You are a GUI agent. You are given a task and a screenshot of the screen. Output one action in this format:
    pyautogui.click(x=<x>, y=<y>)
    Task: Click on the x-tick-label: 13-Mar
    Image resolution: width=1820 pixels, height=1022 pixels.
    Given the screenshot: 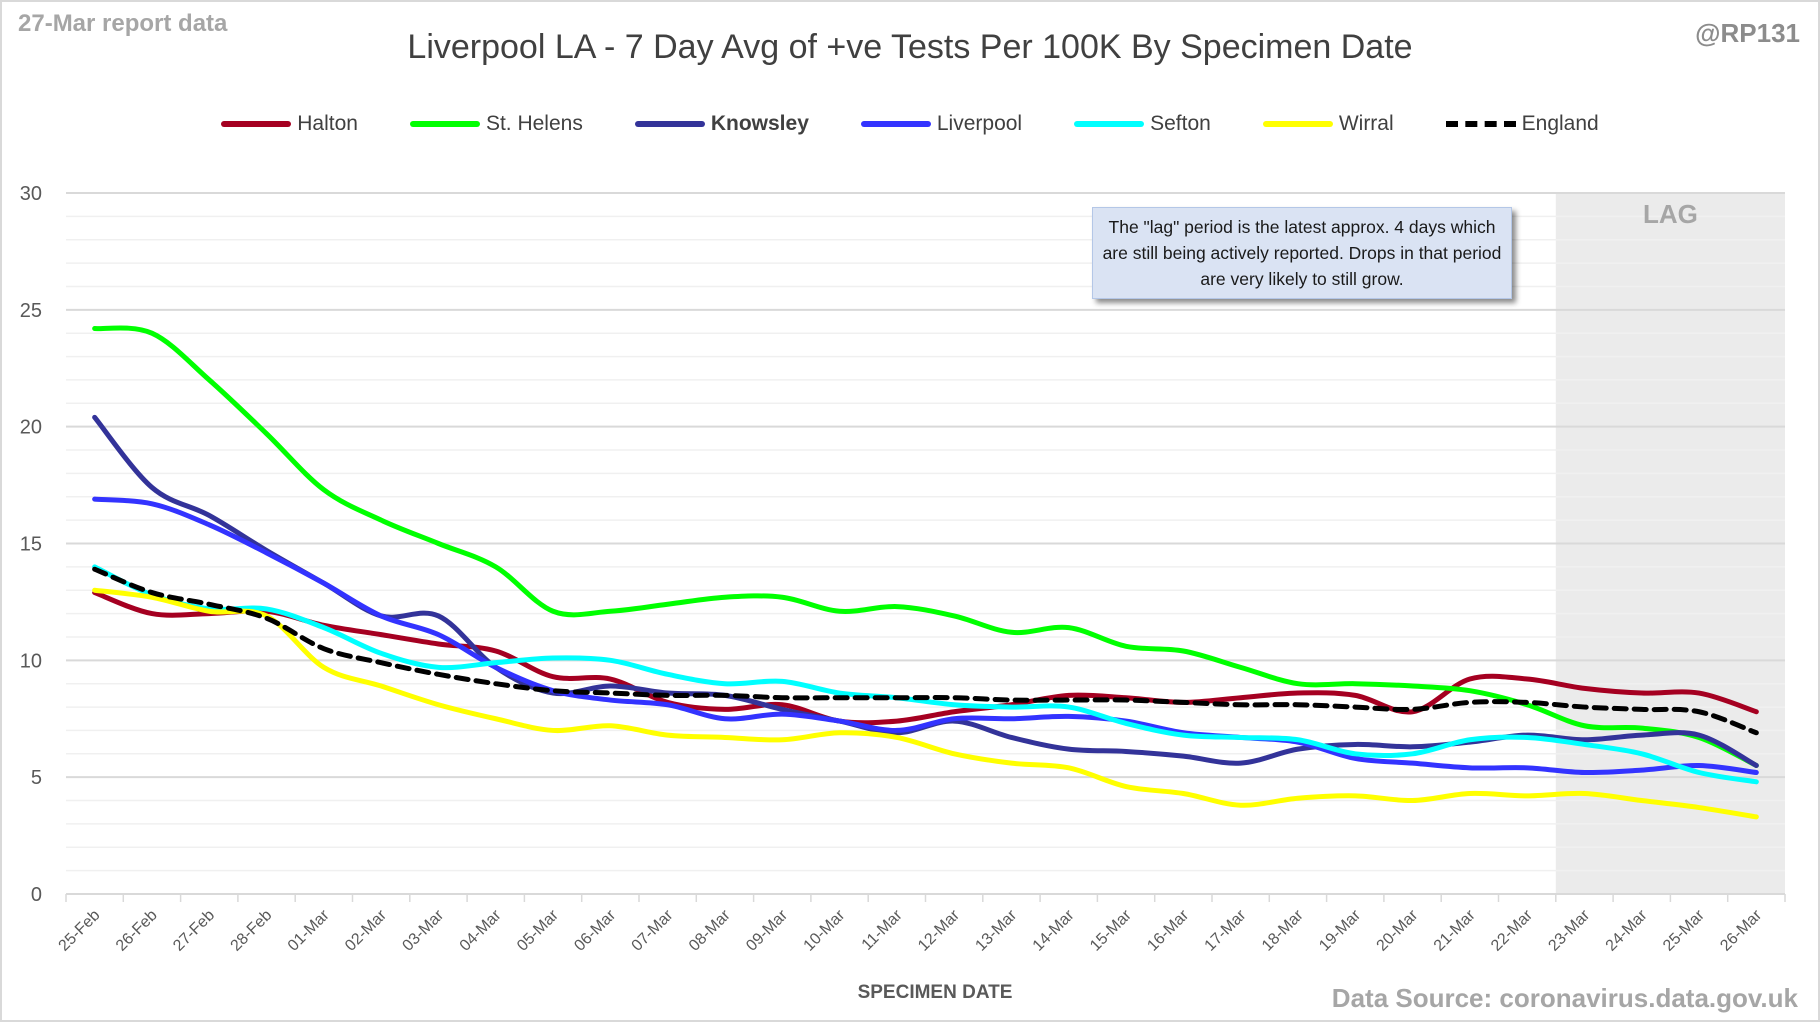 What is the action you would take?
    pyautogui.click(x=996, y=930)
    